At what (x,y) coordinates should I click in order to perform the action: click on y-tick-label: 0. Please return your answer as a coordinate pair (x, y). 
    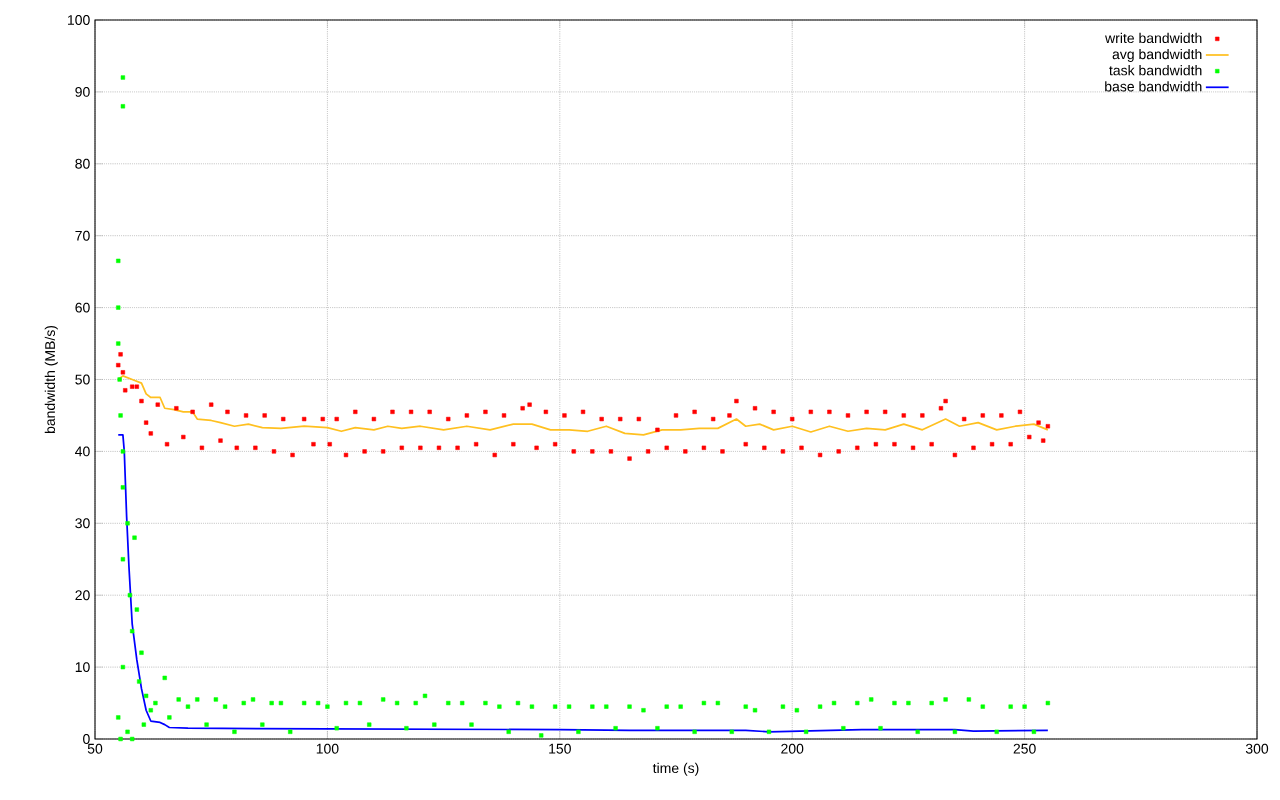
    Looking at the image, I should click on (86, 739).